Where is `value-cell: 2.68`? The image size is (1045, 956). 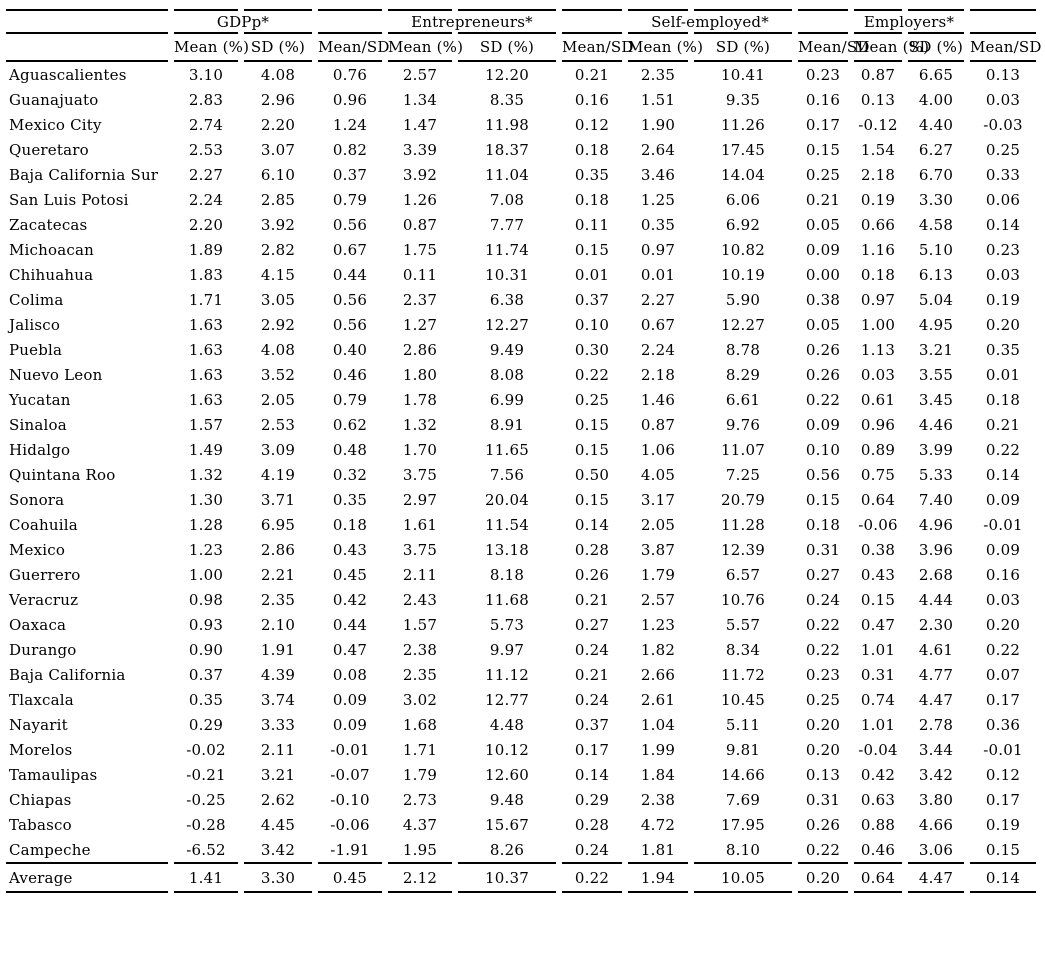 value-cell: 2.68 is located at coordinates (936, 574).